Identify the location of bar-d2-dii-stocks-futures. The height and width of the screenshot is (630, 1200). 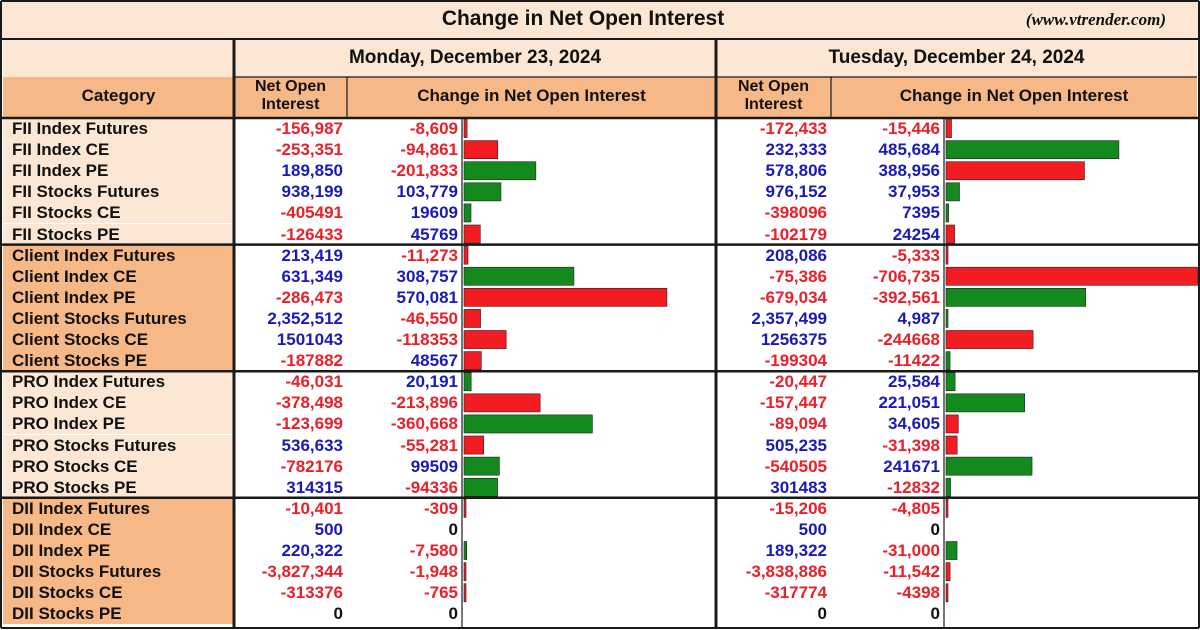
(948, 571).